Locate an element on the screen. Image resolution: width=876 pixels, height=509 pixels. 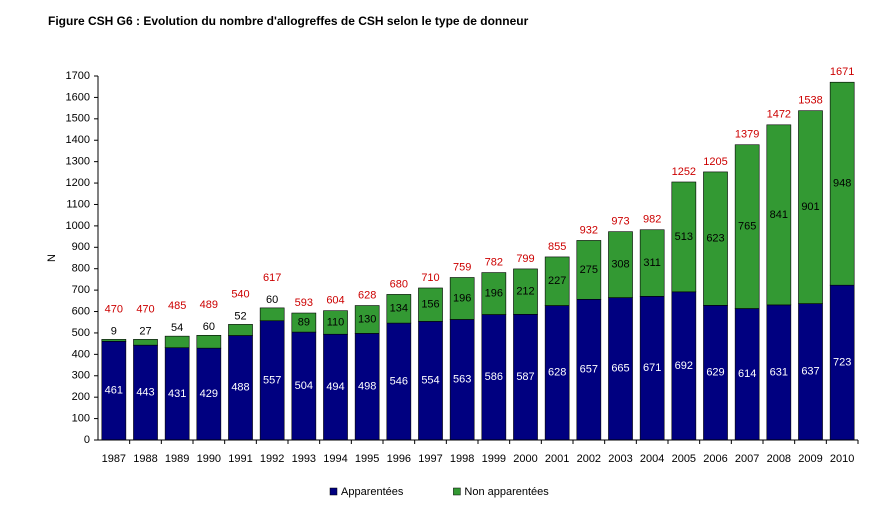
total-label: 932 is located at coordinates (589, 230).